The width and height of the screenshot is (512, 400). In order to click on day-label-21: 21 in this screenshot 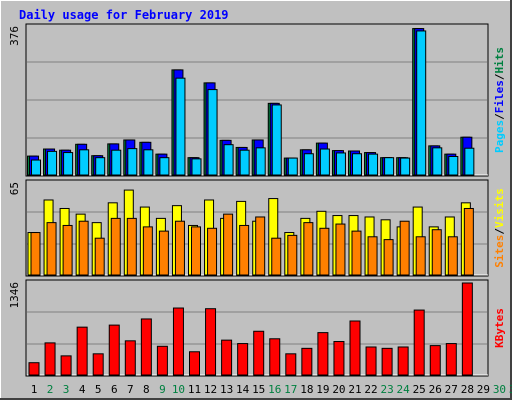, I will do `click(354, 389)`.